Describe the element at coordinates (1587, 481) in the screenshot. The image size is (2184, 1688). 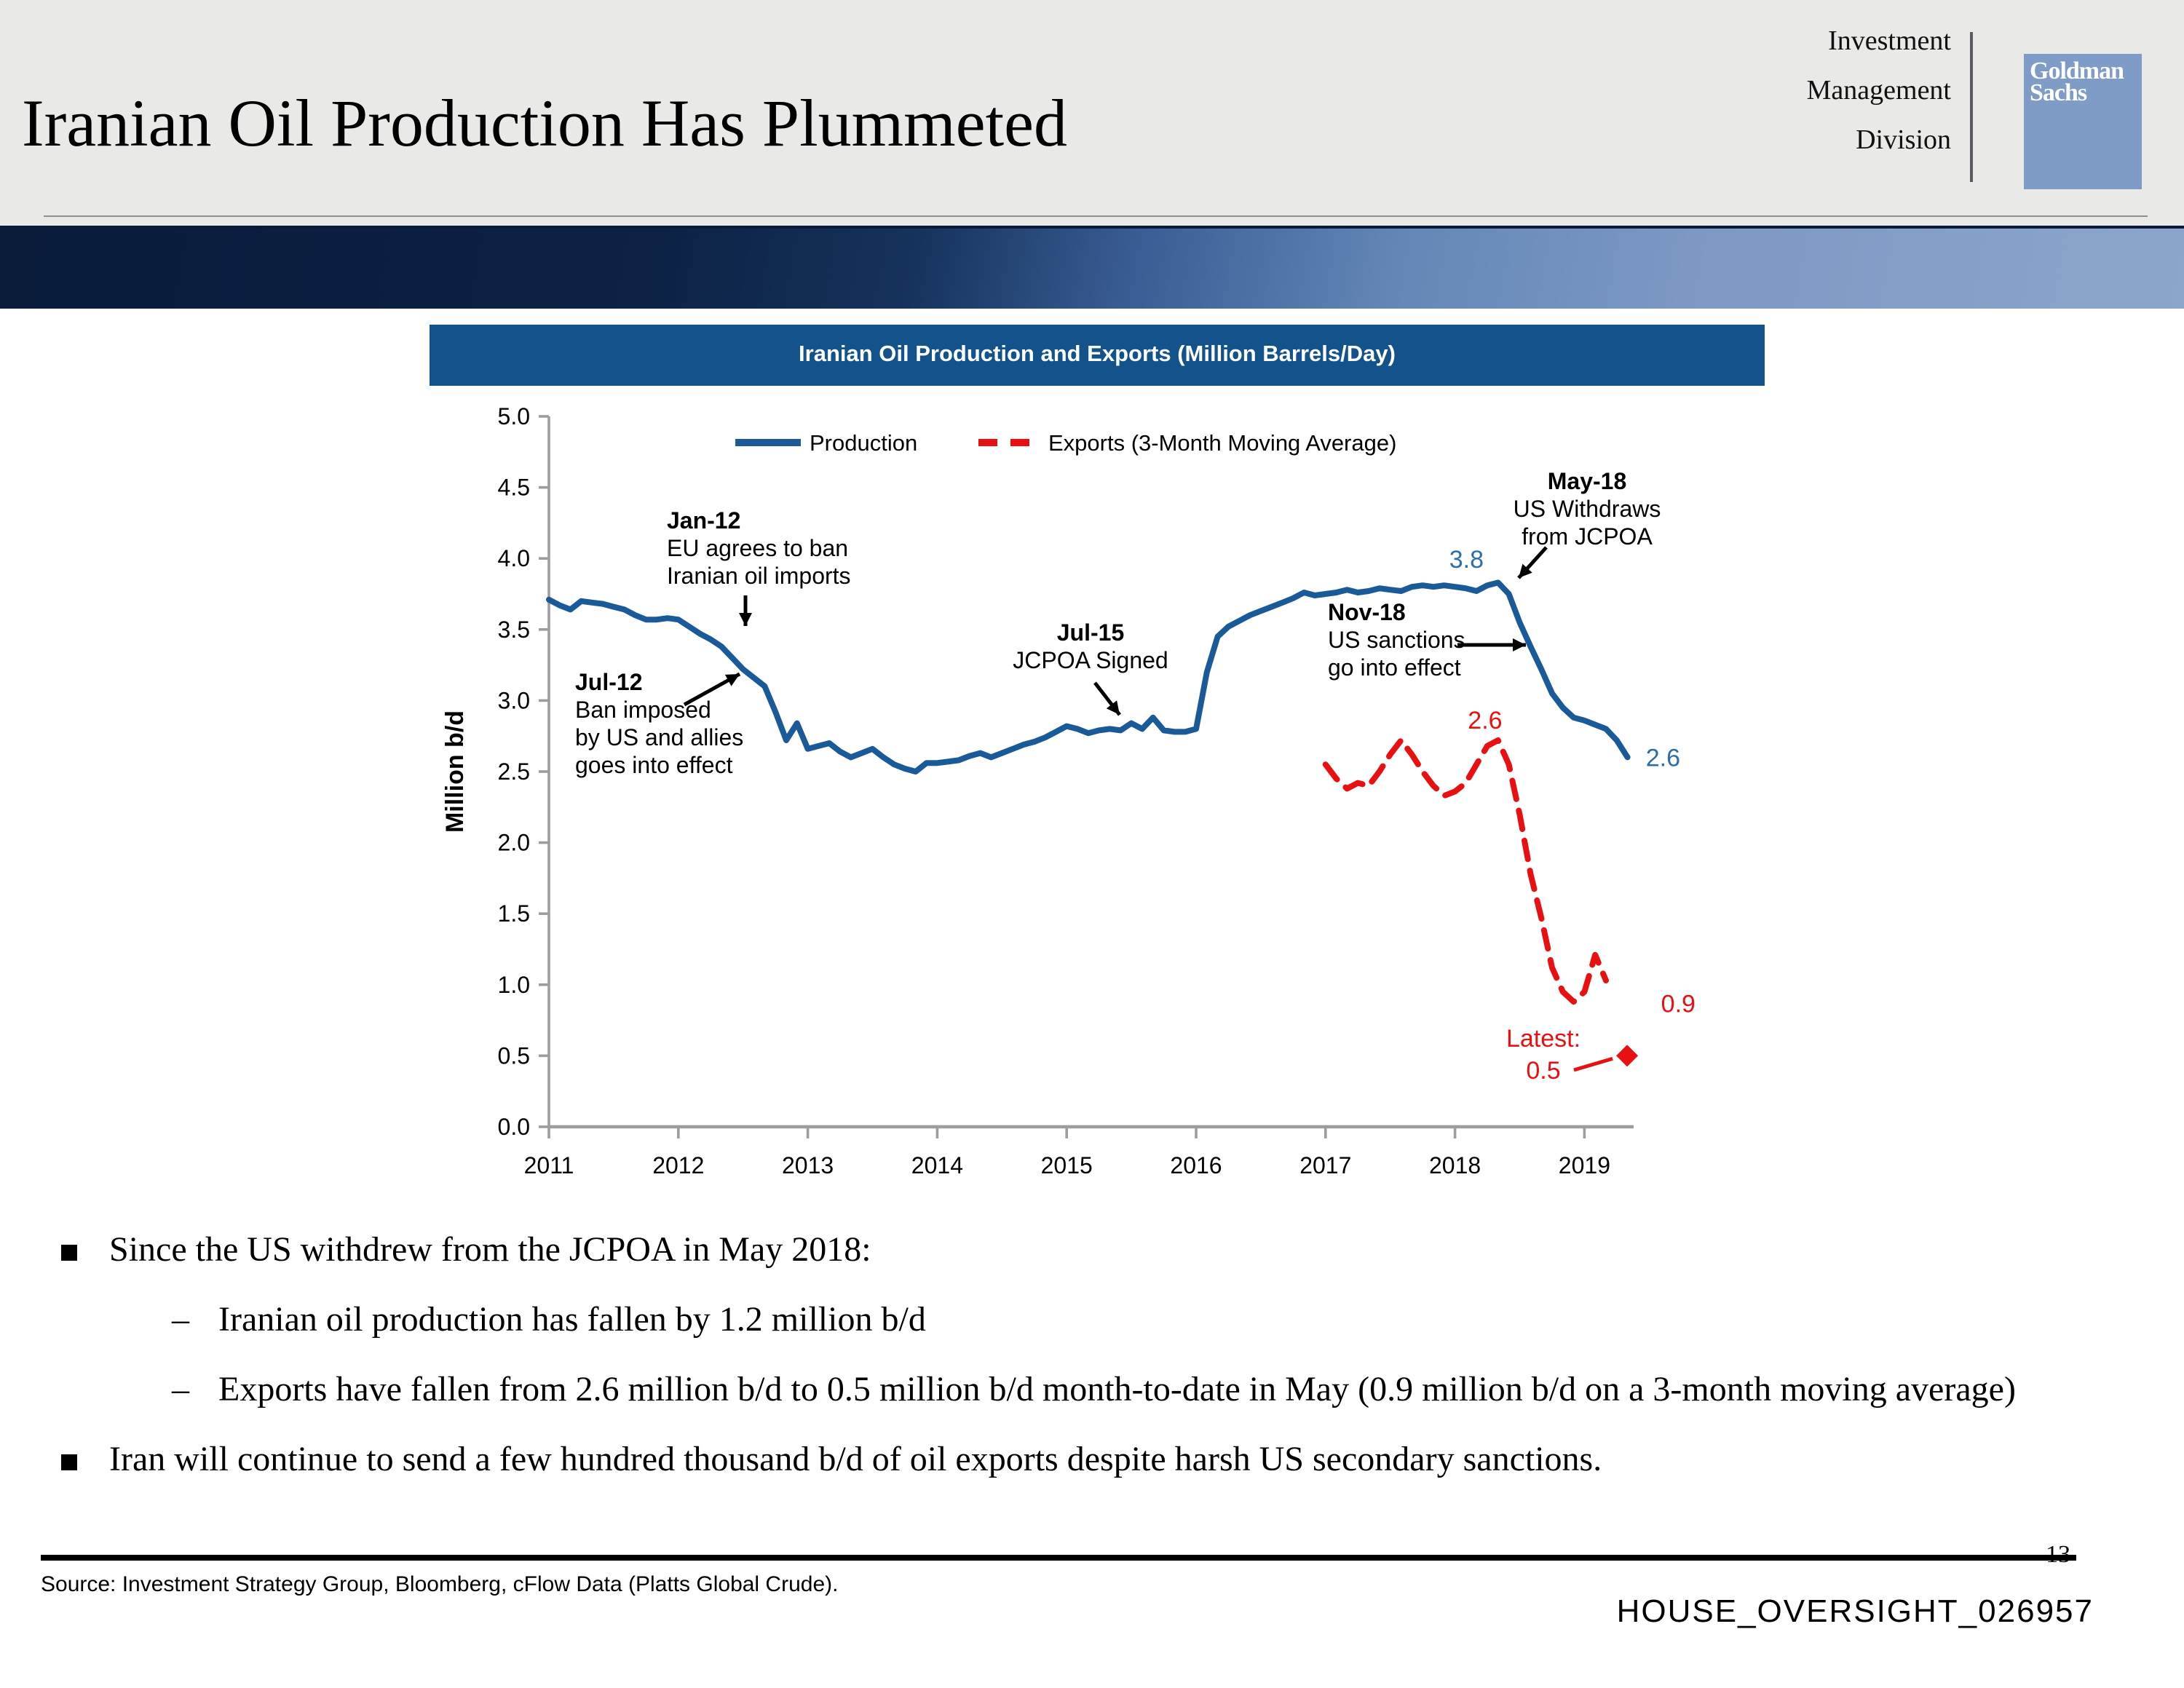
I see `annotation-may18: May-18` at that location.